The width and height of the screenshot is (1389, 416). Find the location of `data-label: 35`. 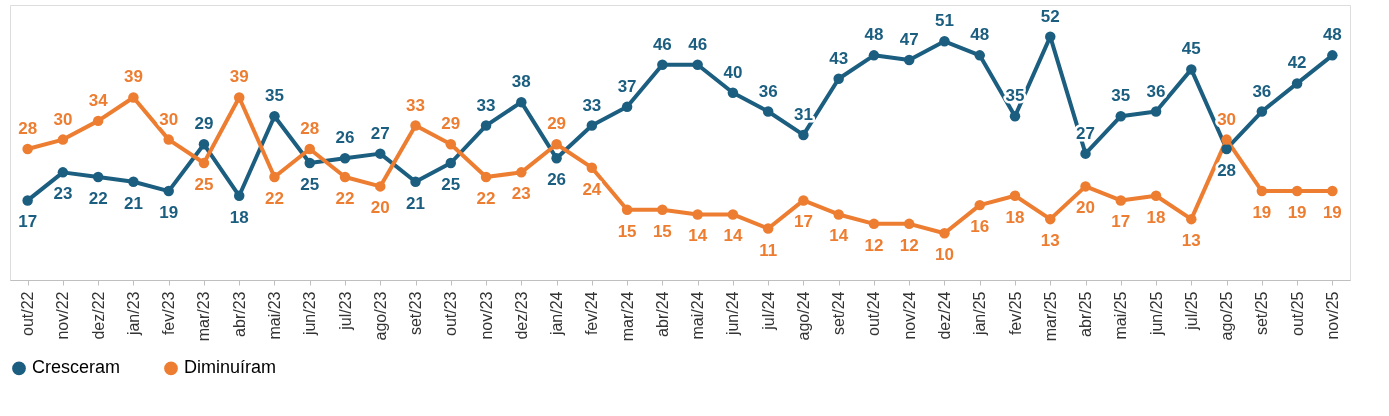

data-label: 35 is located at coordinates (1121, 96).